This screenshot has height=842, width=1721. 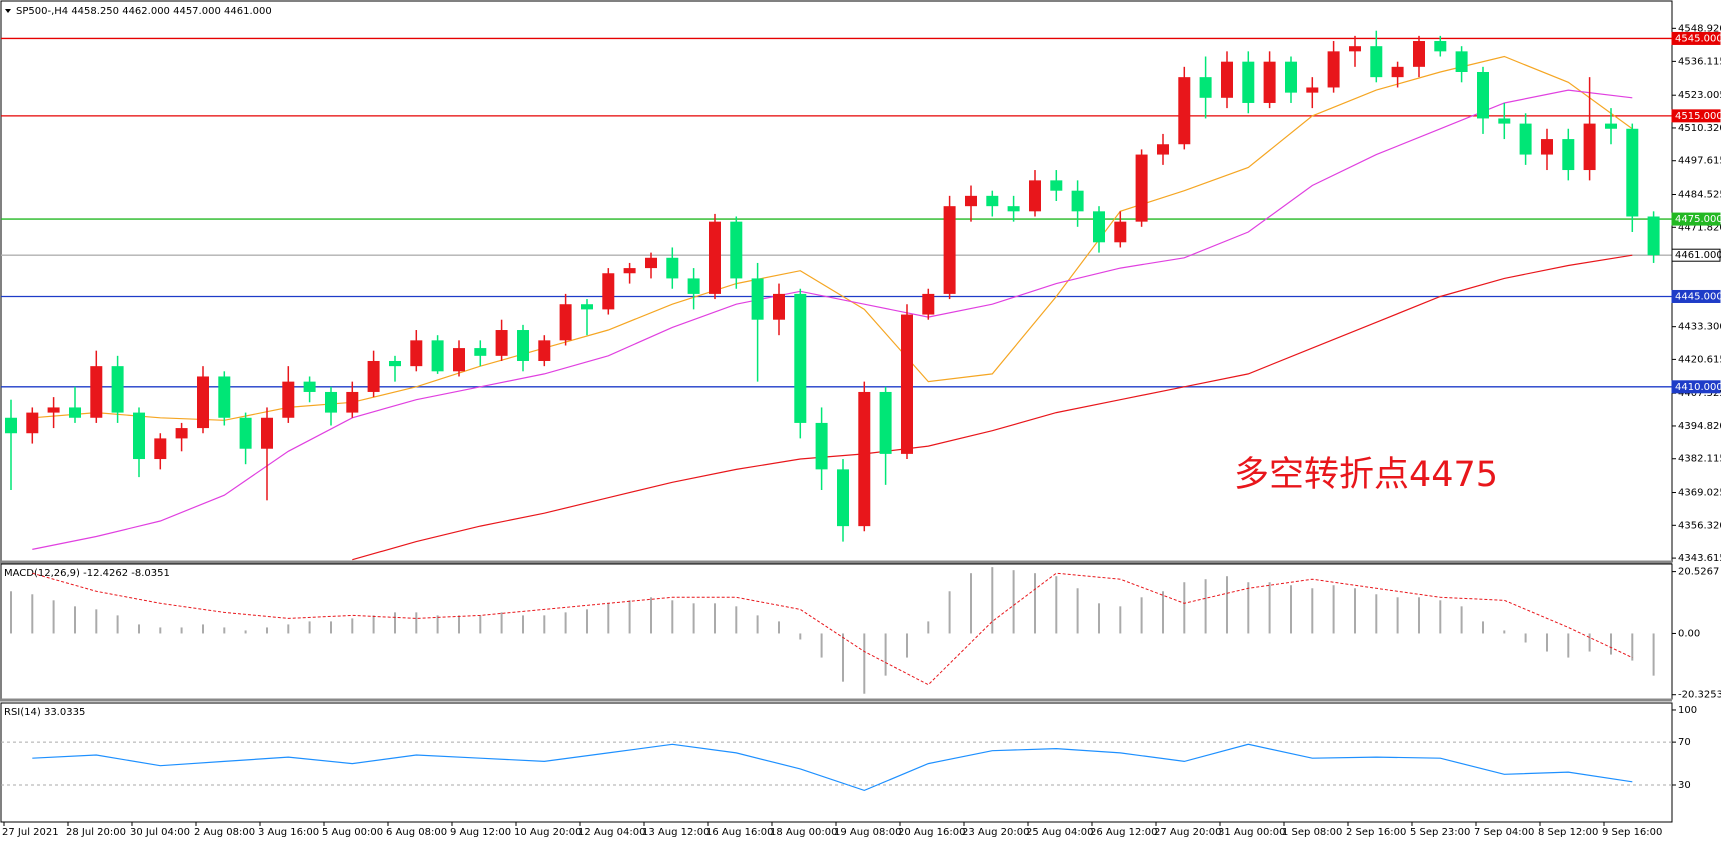 What do you see at coordinates (1699, 327) in the screenshot?
I see `y-tick-label: 4433.300` at bounding box center [1699, 327].